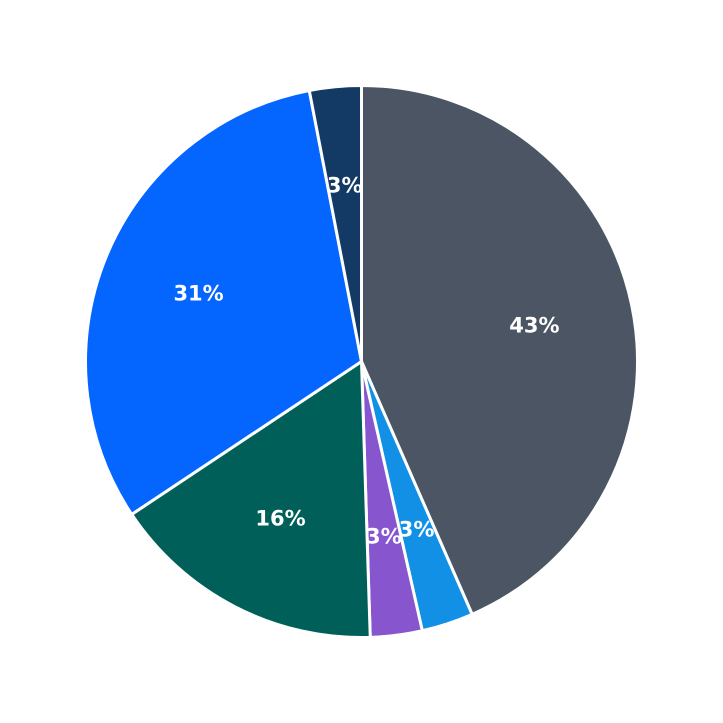  Describe the element at coordinates (384, 537) in the screenshot. I see `pie-slice-label-2: 3%` at that location.